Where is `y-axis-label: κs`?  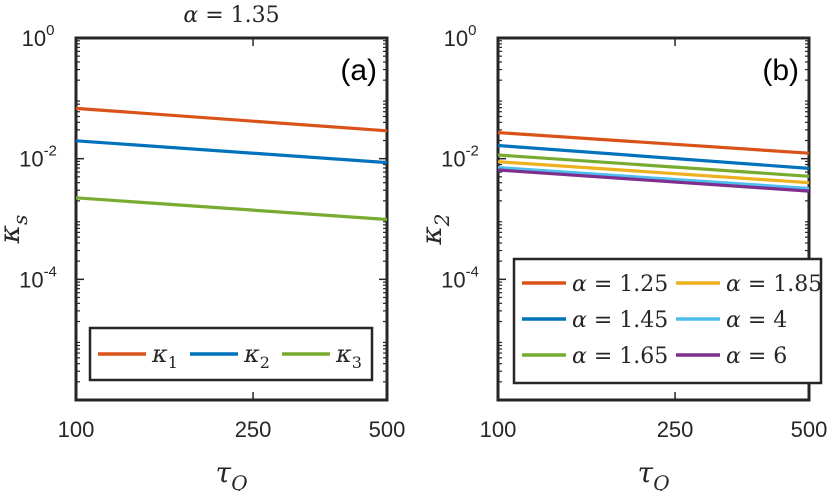
y-axis-label: κs is located at coordinates (16, 230).